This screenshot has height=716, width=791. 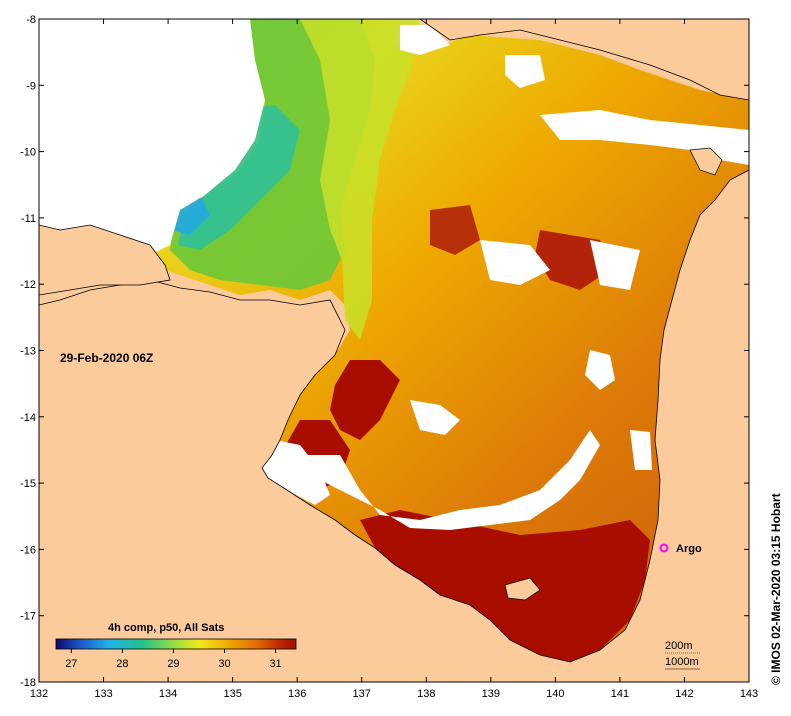 I want to click on lat-tick-label: -11, so click(x=28, y=219).